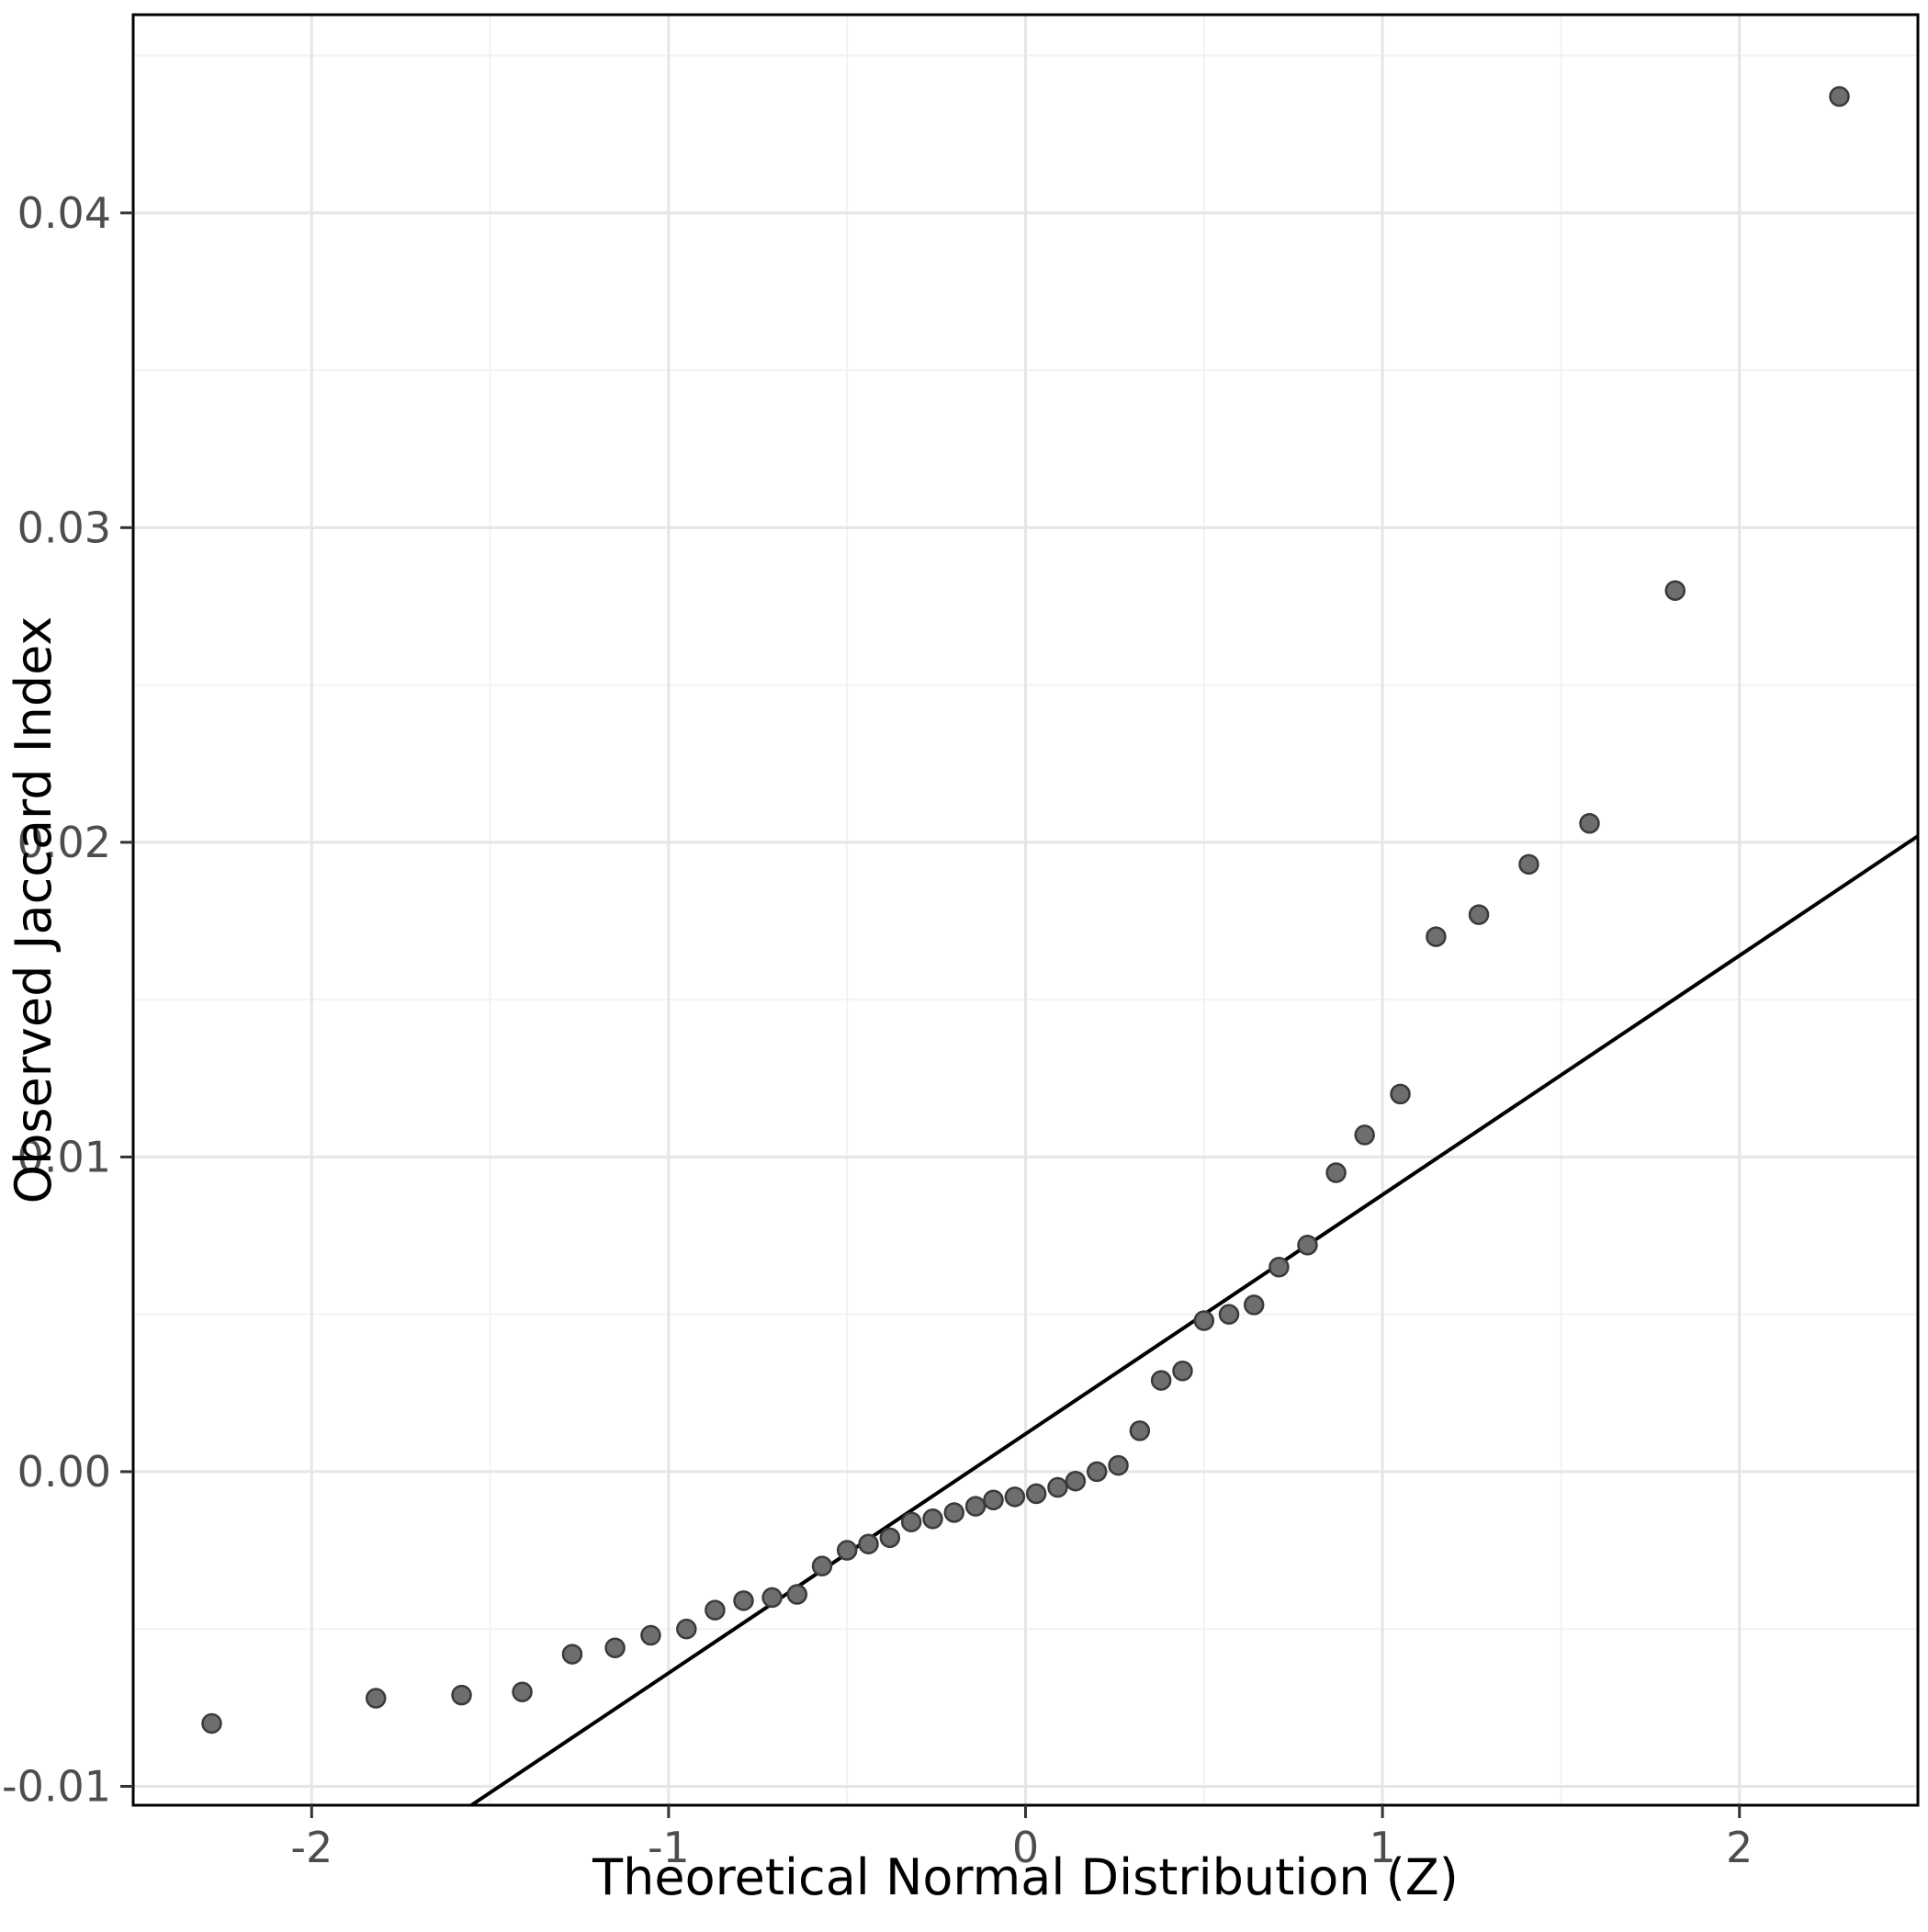 This screenshot has width=1928, height=1932. What do you see at coordinates (33, 910) in the screenshot?
I see `y-axis-title: Observed Jaccard Index` at bounding box center [33, 910].